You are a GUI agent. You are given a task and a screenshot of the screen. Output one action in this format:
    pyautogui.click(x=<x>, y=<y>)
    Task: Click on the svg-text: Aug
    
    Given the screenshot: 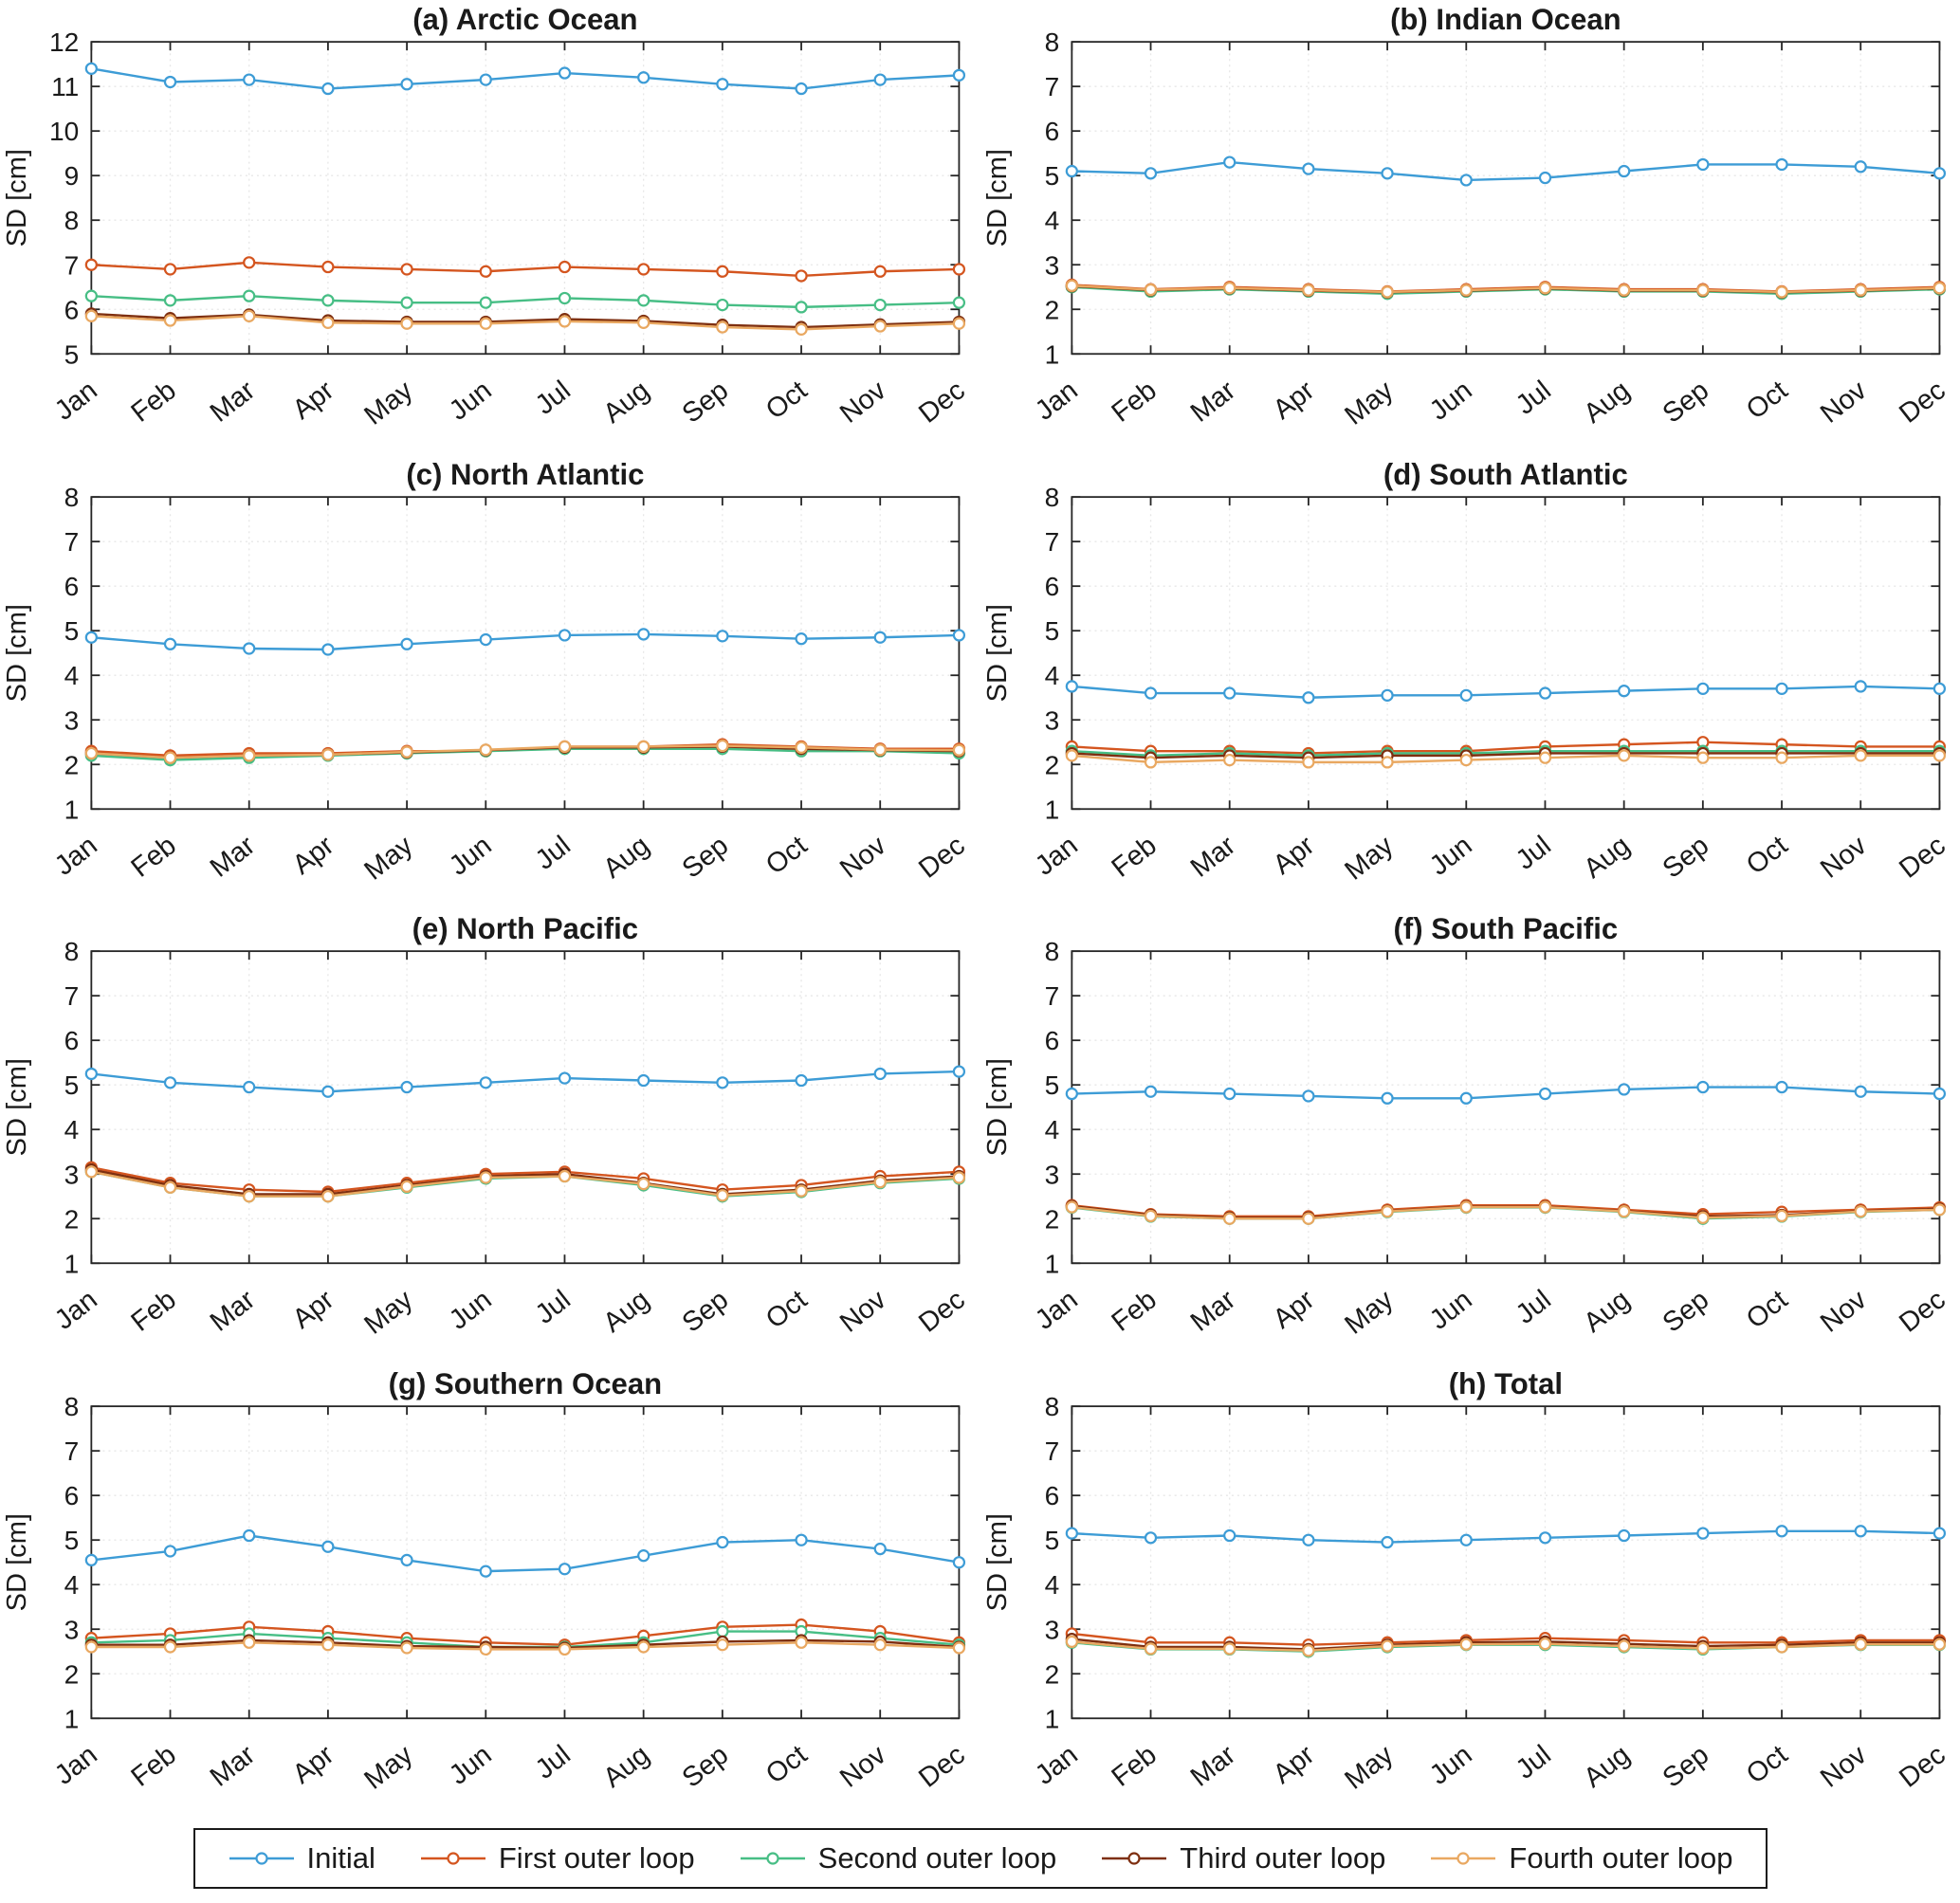 What is the action you would take?
    pyautogui.click(x=626, y=857)
    